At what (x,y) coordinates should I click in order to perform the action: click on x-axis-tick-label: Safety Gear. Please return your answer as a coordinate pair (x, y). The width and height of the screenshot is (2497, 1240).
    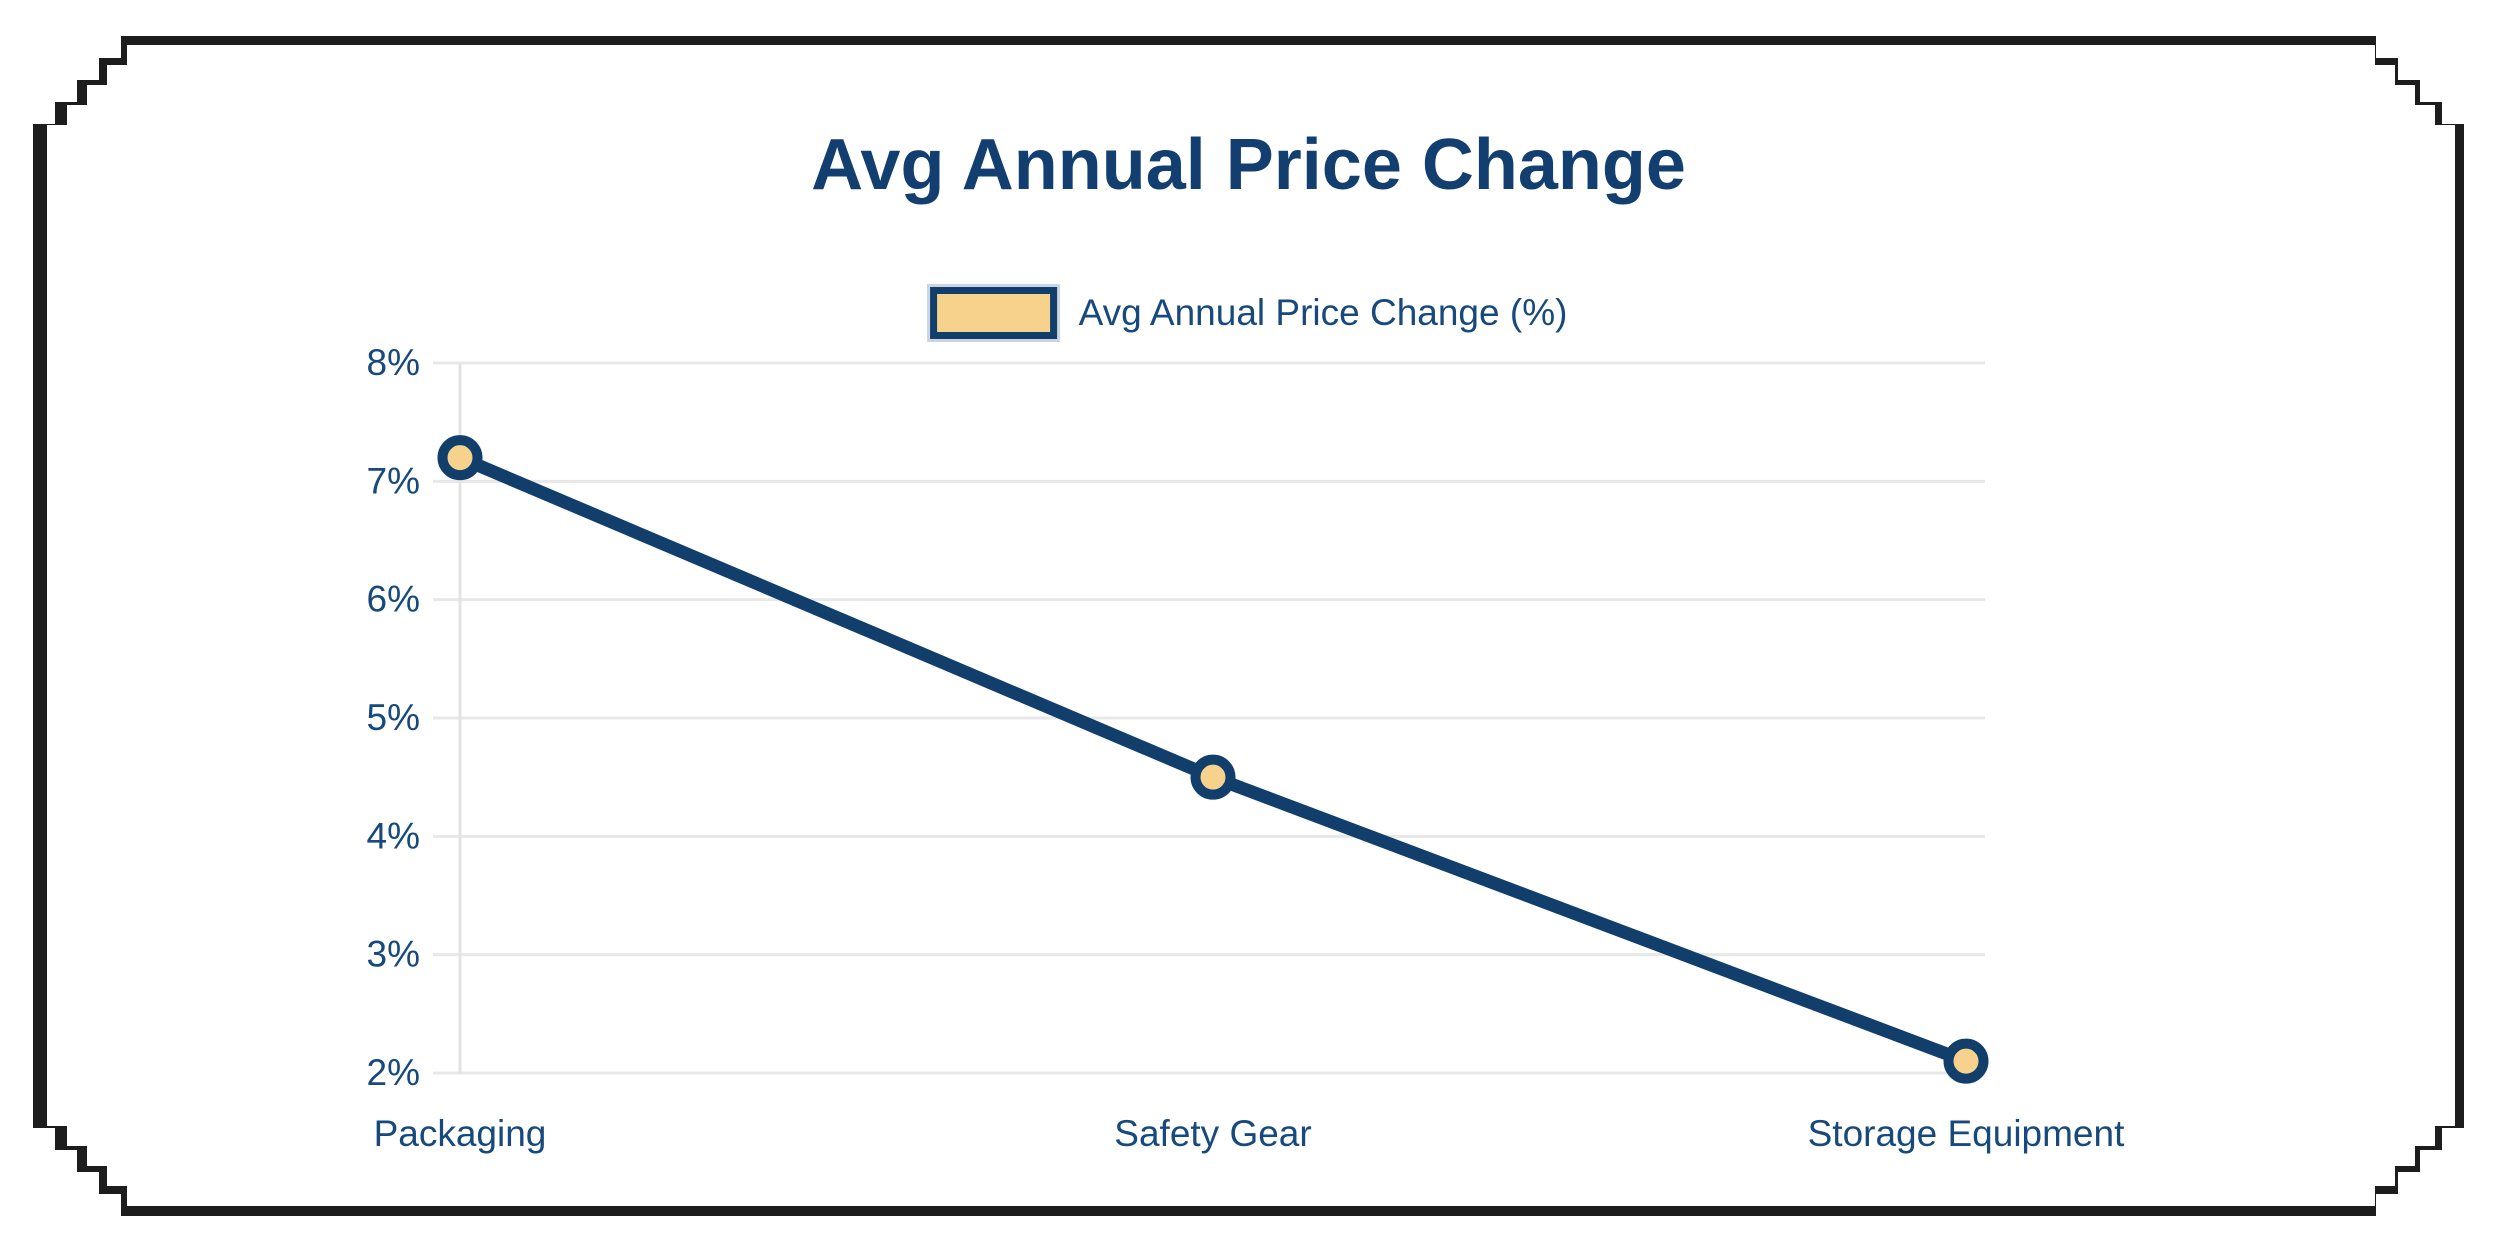
    Looking at the image, I should click on (1212, 1133).